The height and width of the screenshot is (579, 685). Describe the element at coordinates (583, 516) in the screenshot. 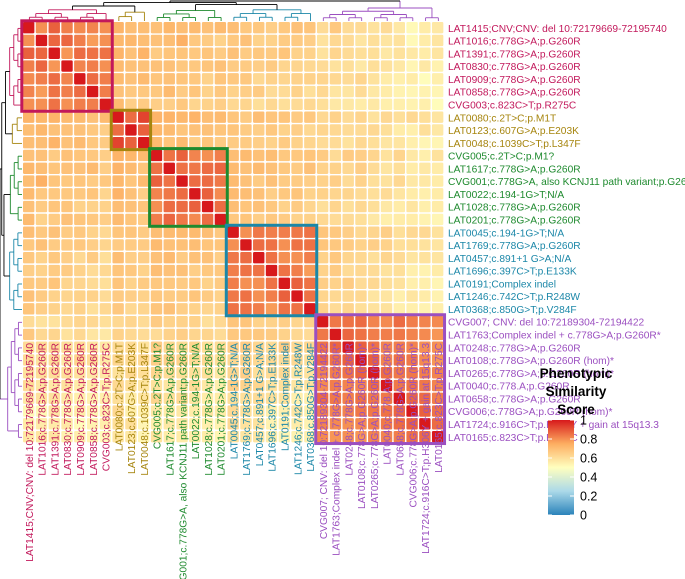

I see `legend-tick-label: 0` at that location.